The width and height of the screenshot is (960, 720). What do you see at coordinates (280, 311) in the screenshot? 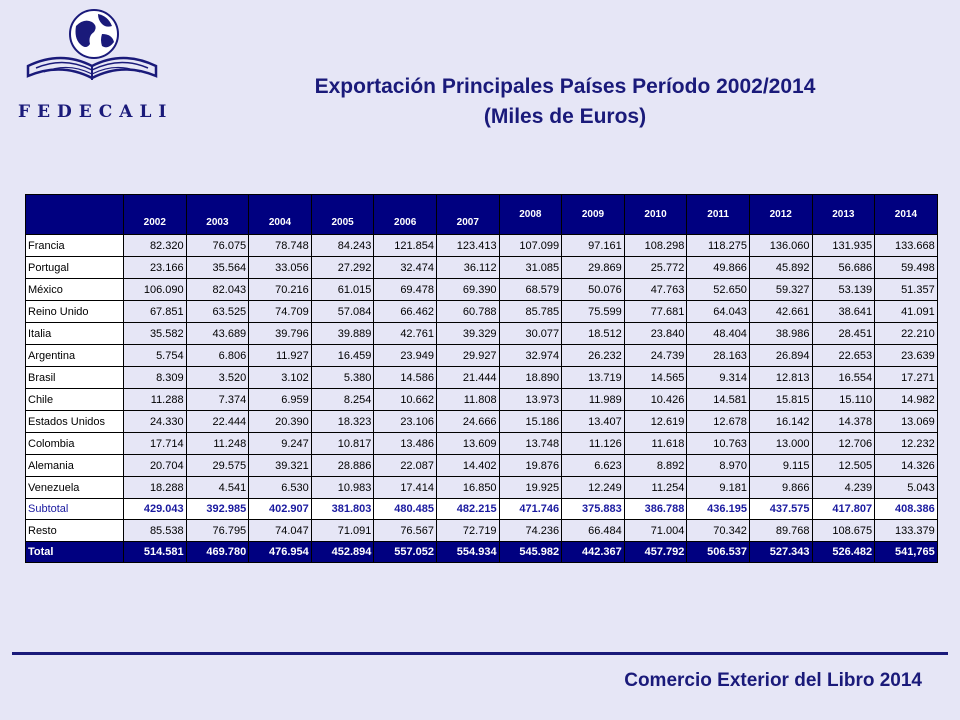
I see `value-cell: 74.709` at bounding box center [280, 311].